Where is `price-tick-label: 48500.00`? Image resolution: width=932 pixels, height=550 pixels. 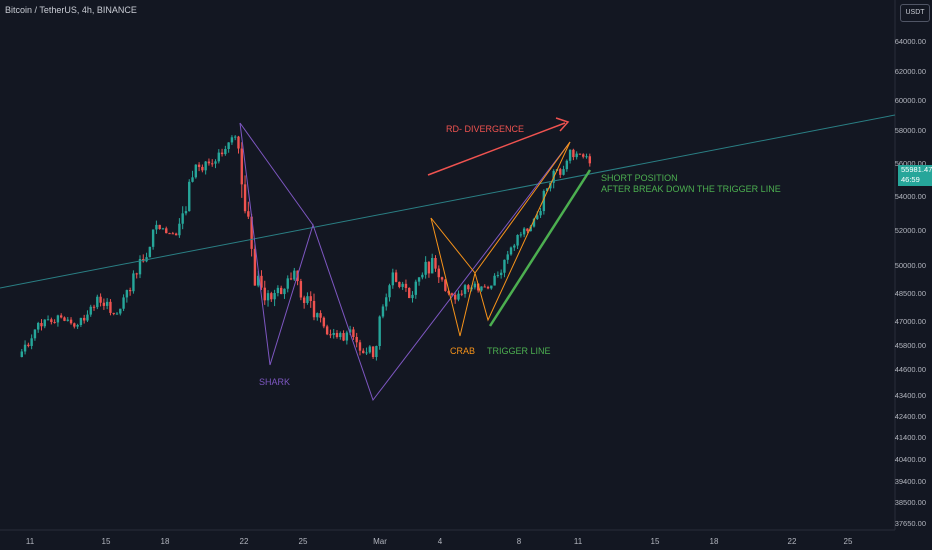 price-tick-label: 48500.00 is located at coordinates (910, 293).